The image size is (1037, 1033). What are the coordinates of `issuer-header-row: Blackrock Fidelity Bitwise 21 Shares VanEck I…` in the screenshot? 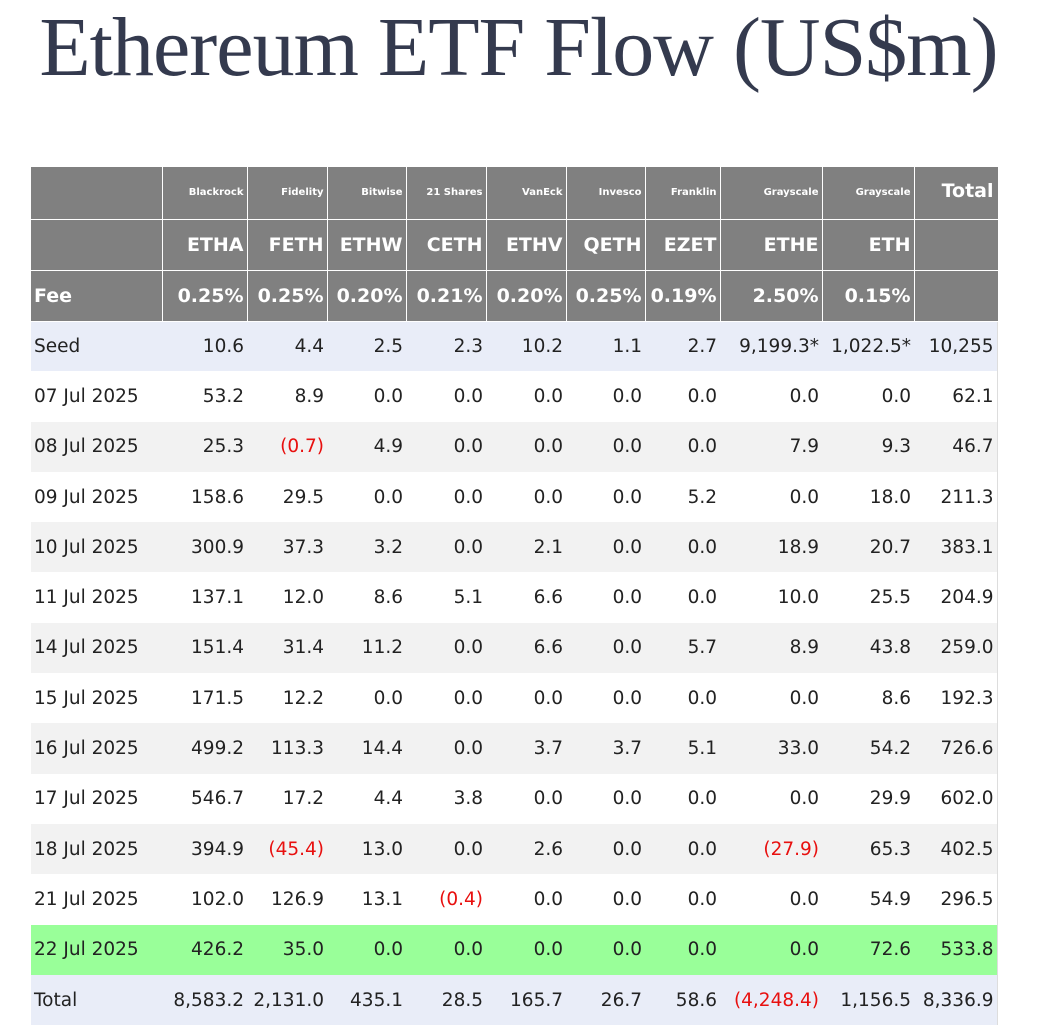 It's located at (514, 193).